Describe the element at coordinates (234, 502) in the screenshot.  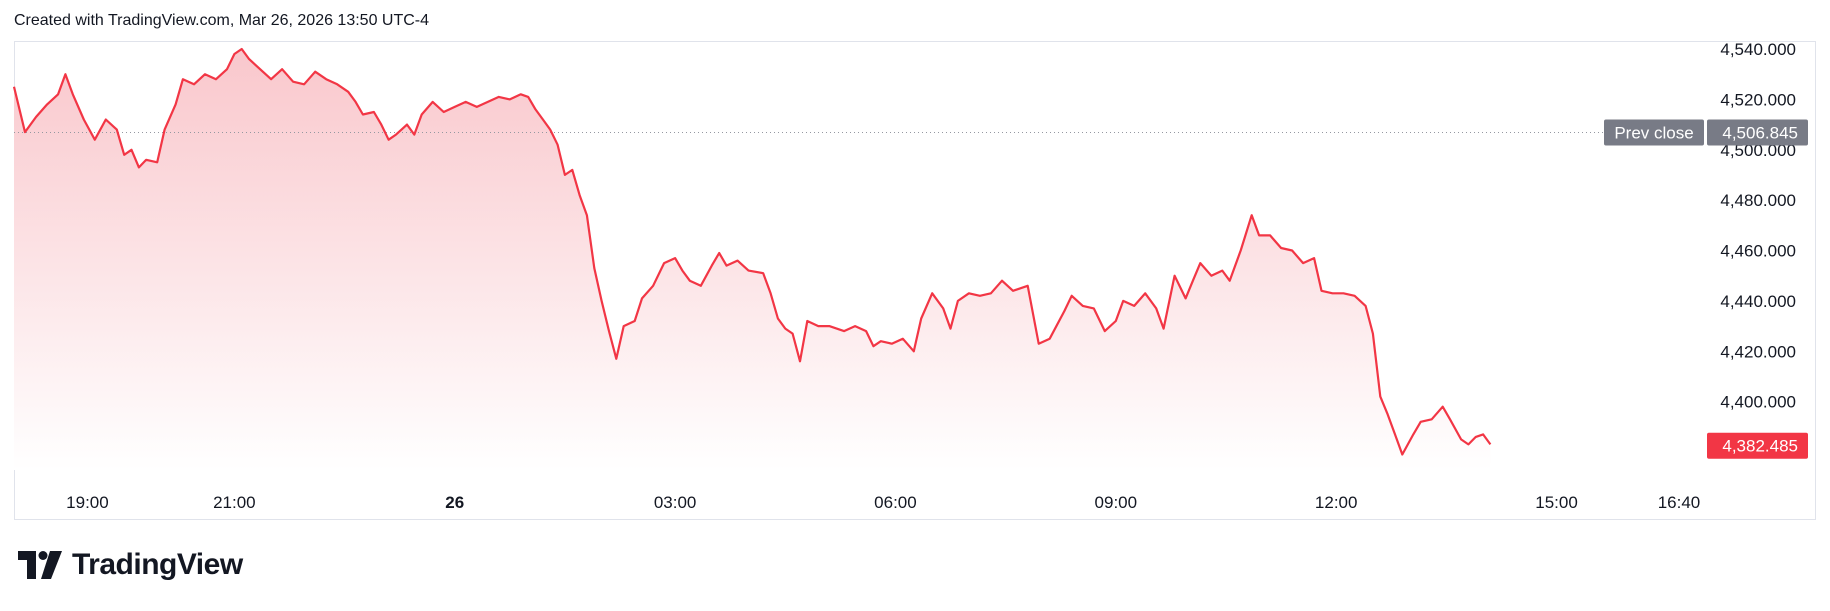
I see `x-tick-label: 21:00` at that location.